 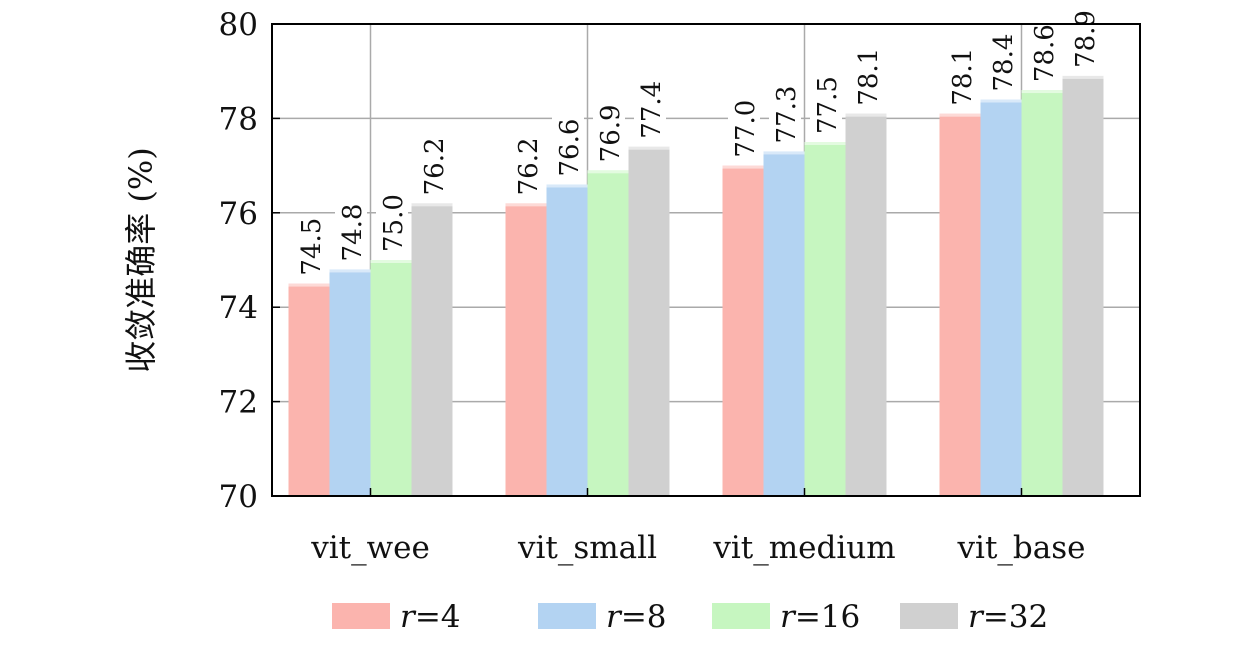 I want to click on data-label: 74.8, so click(x=353, y=233).